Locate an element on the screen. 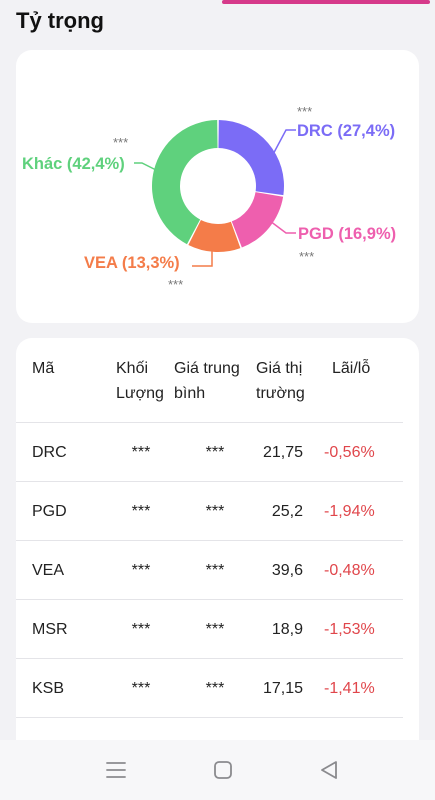 Image resolution: width=435 pixels, height=800 pixels. market-price-cell: 25,2 is located at coordinates (287, 511).